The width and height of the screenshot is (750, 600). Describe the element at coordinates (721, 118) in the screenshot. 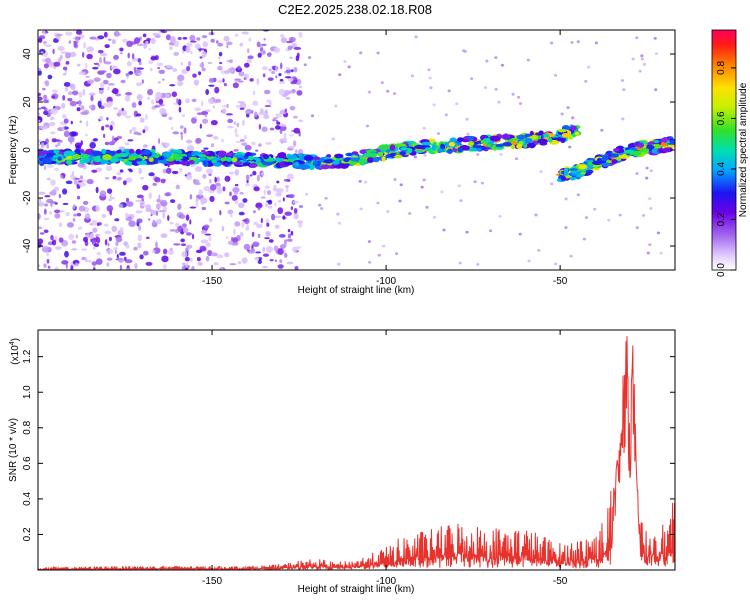

I see `colorbar-tick-label: 0.6` at that location.